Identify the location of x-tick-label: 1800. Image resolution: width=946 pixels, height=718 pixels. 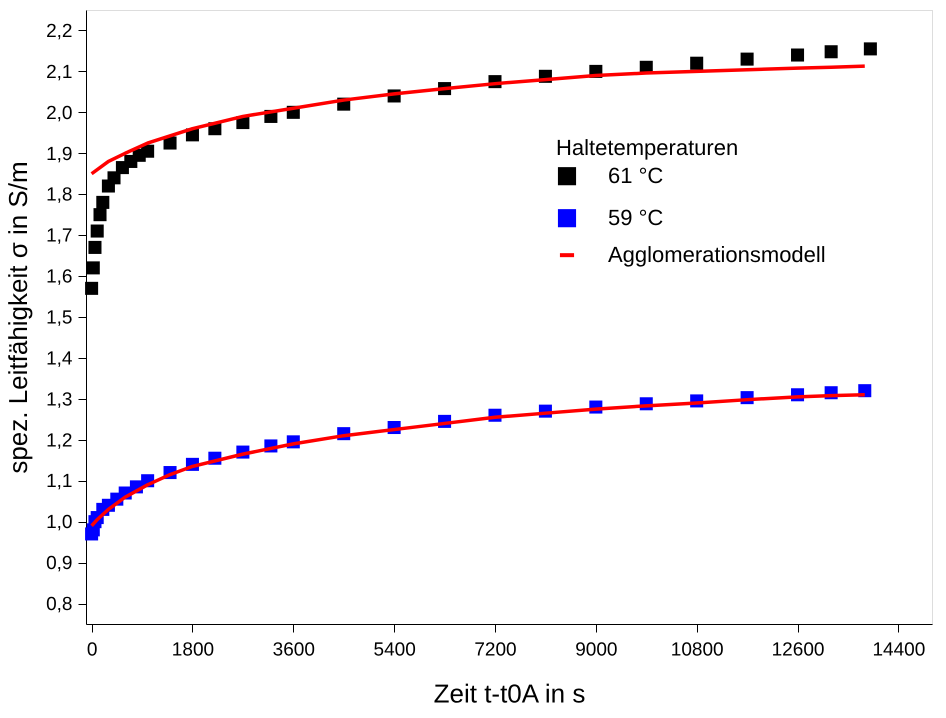
(193, 650).